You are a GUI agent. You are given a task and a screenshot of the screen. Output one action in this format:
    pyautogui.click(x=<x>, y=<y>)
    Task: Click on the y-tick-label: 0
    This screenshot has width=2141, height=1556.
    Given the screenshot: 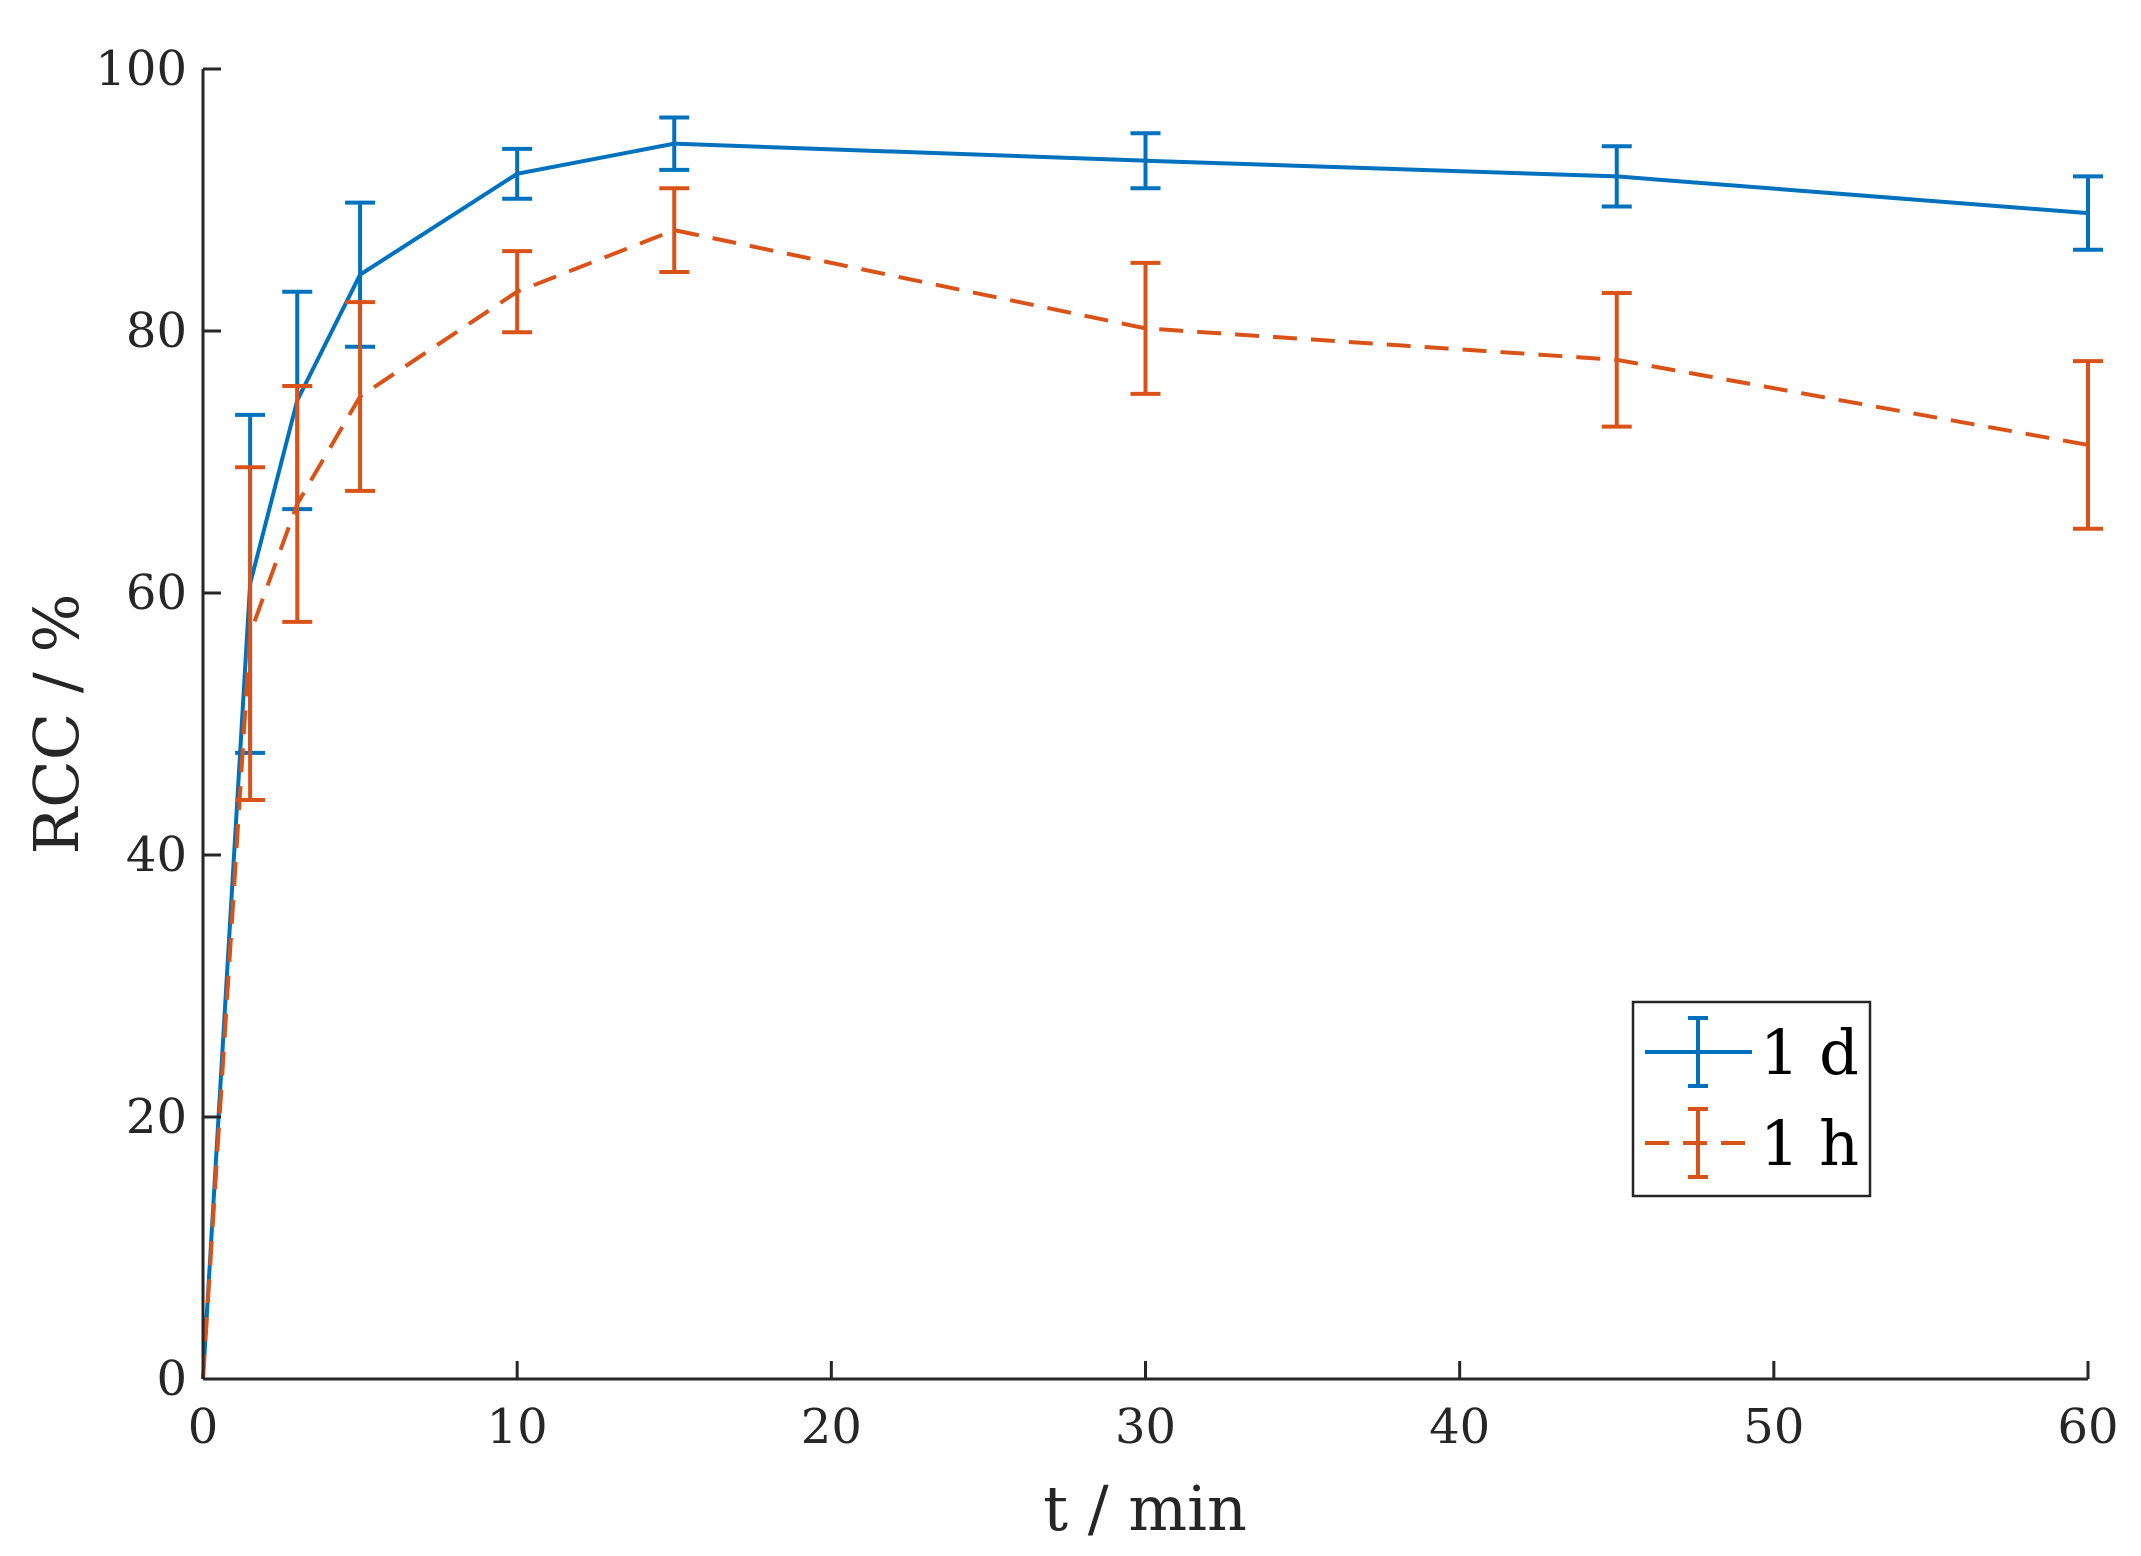 What is the action you would take?
    pyautogui.click(x=171, y=1379)
    